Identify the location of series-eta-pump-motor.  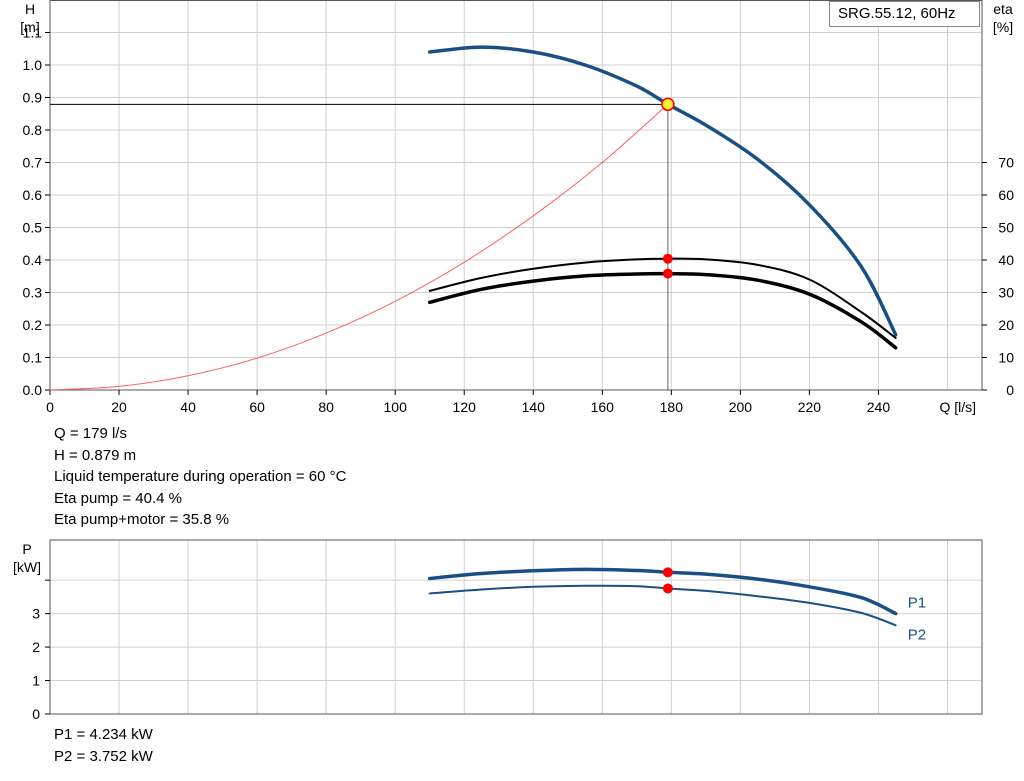
(662, 310).